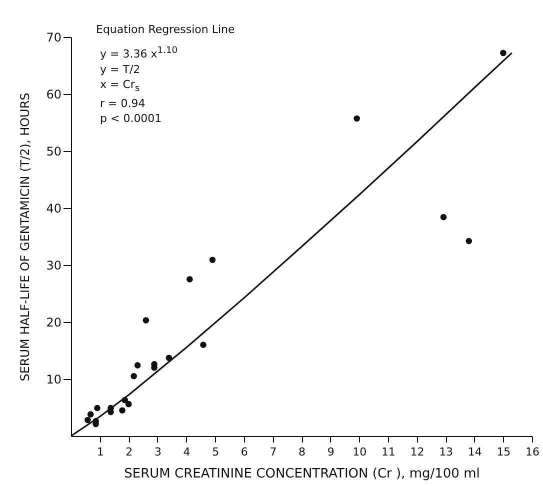  I want to click on y-tick-label: 40, so click(54, 209).